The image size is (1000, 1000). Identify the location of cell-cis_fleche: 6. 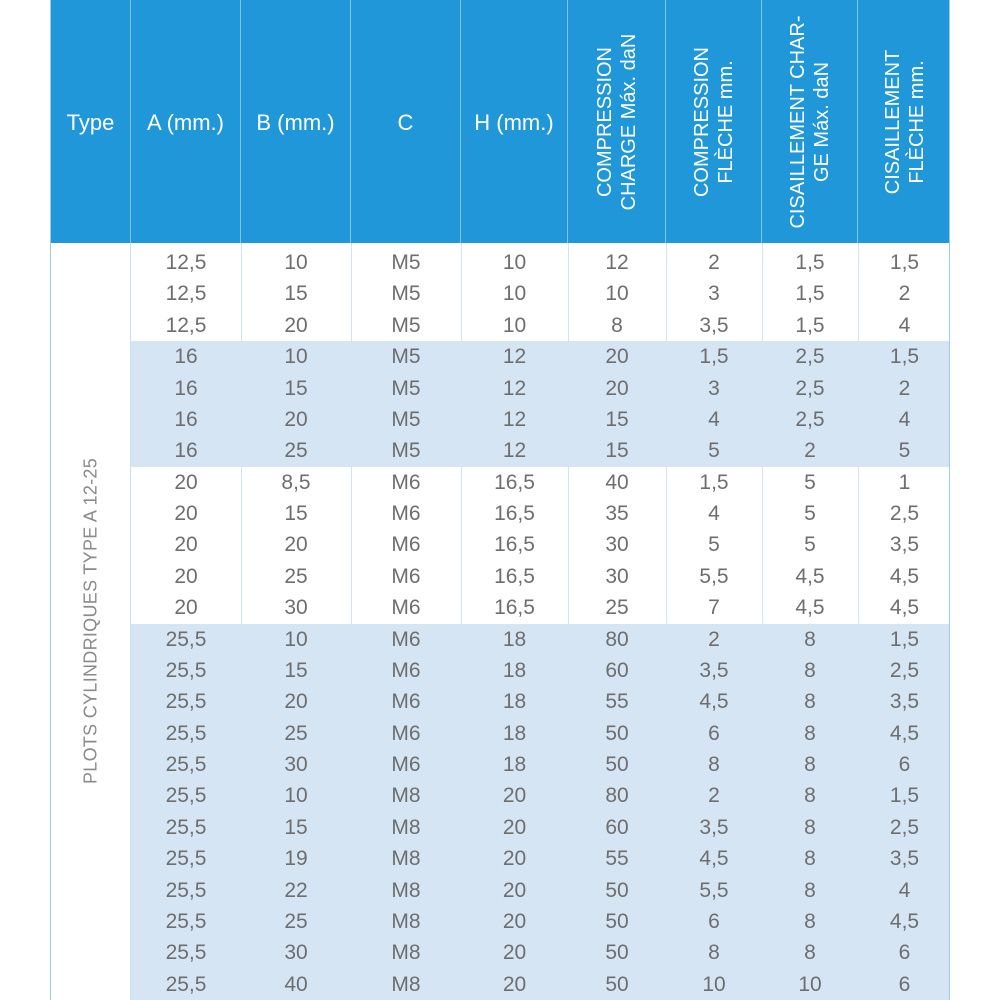
(904, 953).